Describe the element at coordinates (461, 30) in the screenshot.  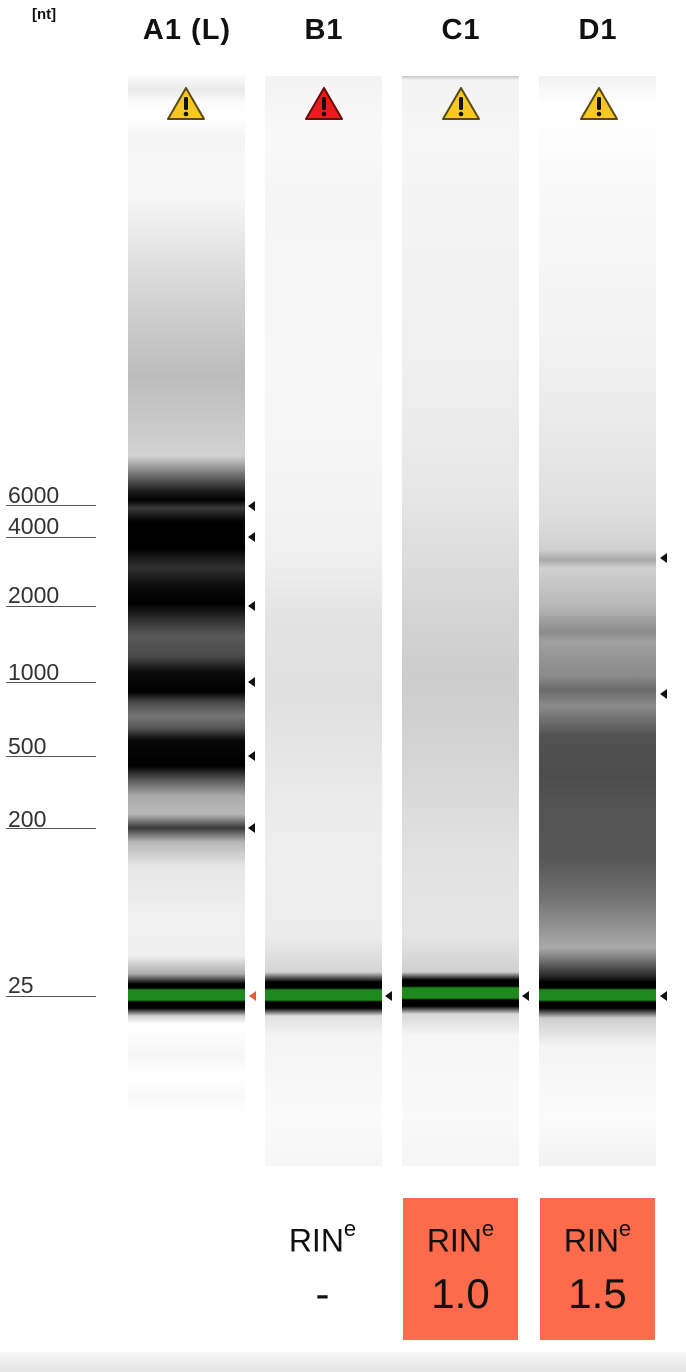
I see `lane-title-c1: C1` at that location.